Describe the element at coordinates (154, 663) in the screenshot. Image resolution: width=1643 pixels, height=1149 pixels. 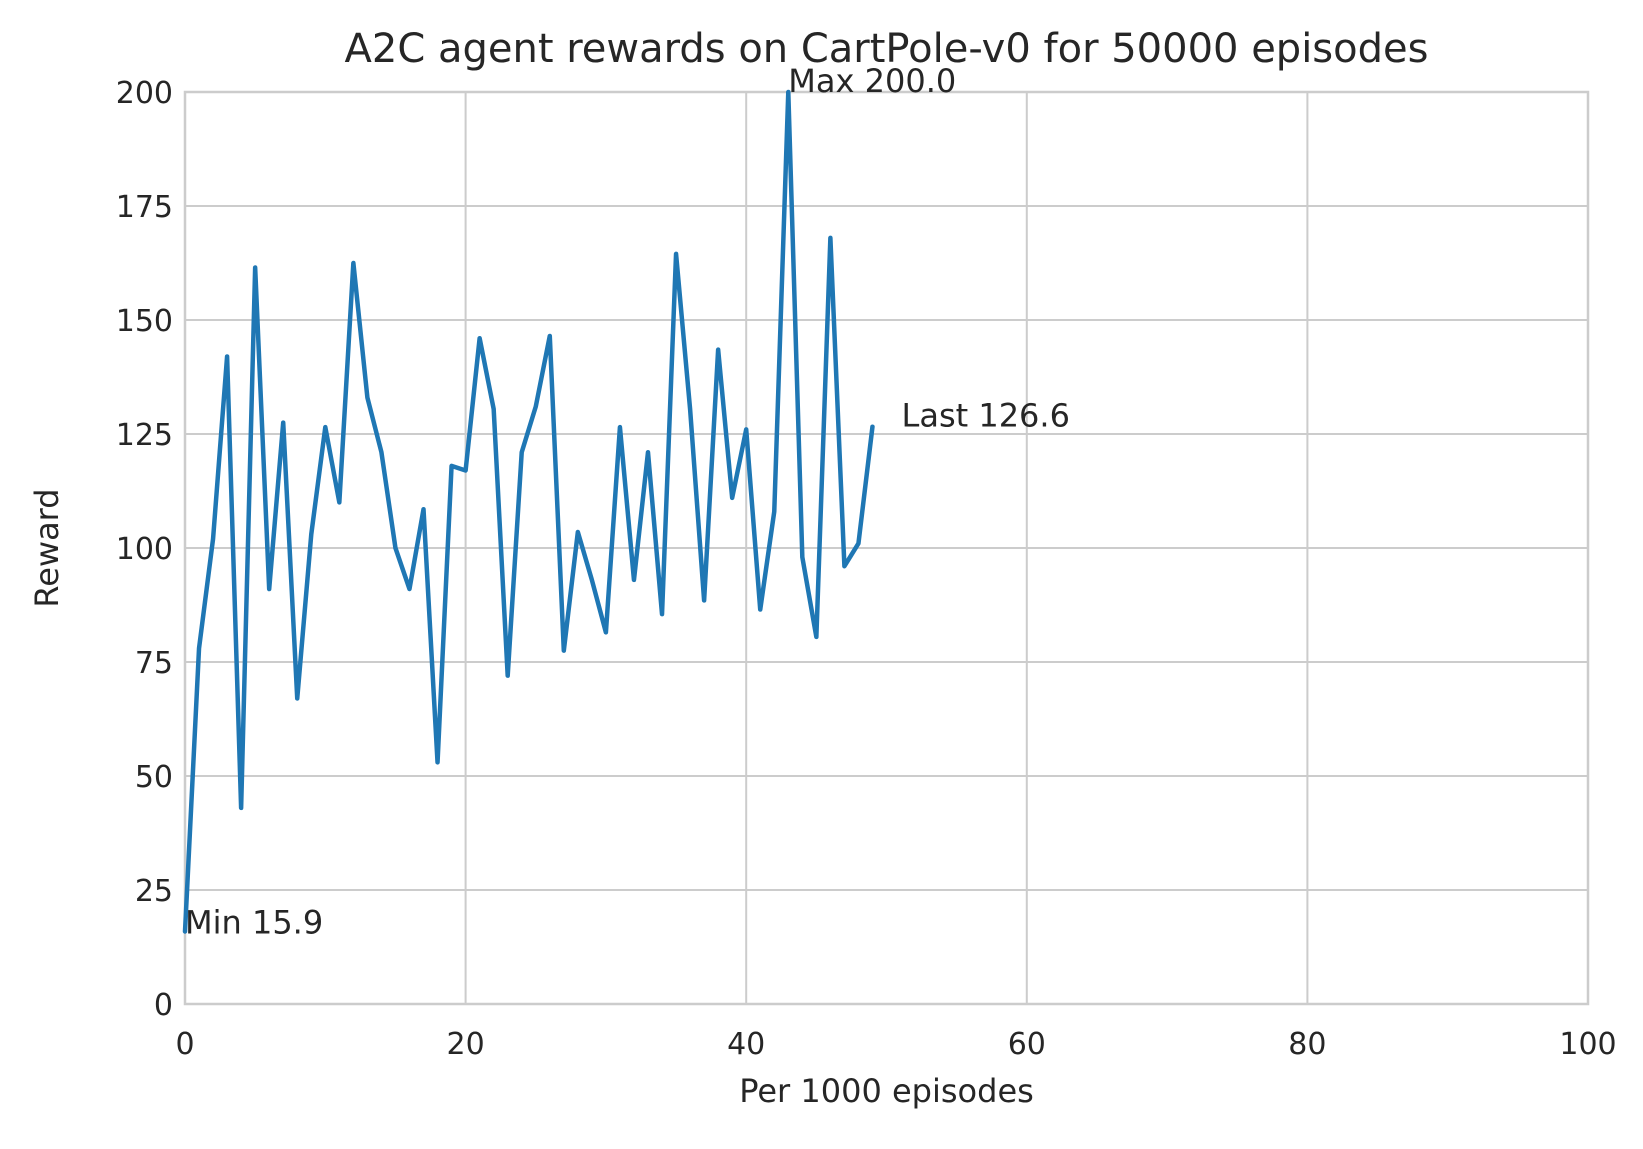
I see `y-tick-label: 75` at that location.